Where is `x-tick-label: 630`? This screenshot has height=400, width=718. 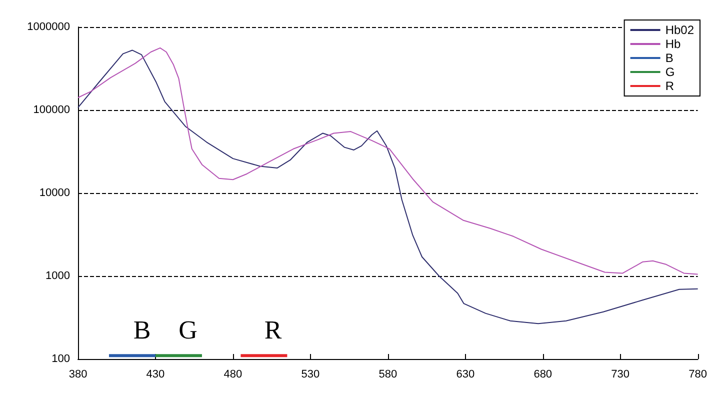
x-tick-label: 630 is located at coordinates (465, 374).